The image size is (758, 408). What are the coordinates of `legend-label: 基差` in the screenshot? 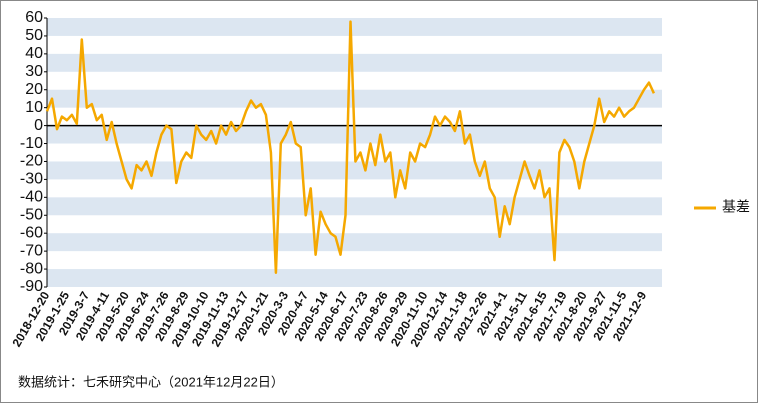 It's located at (736, 207).